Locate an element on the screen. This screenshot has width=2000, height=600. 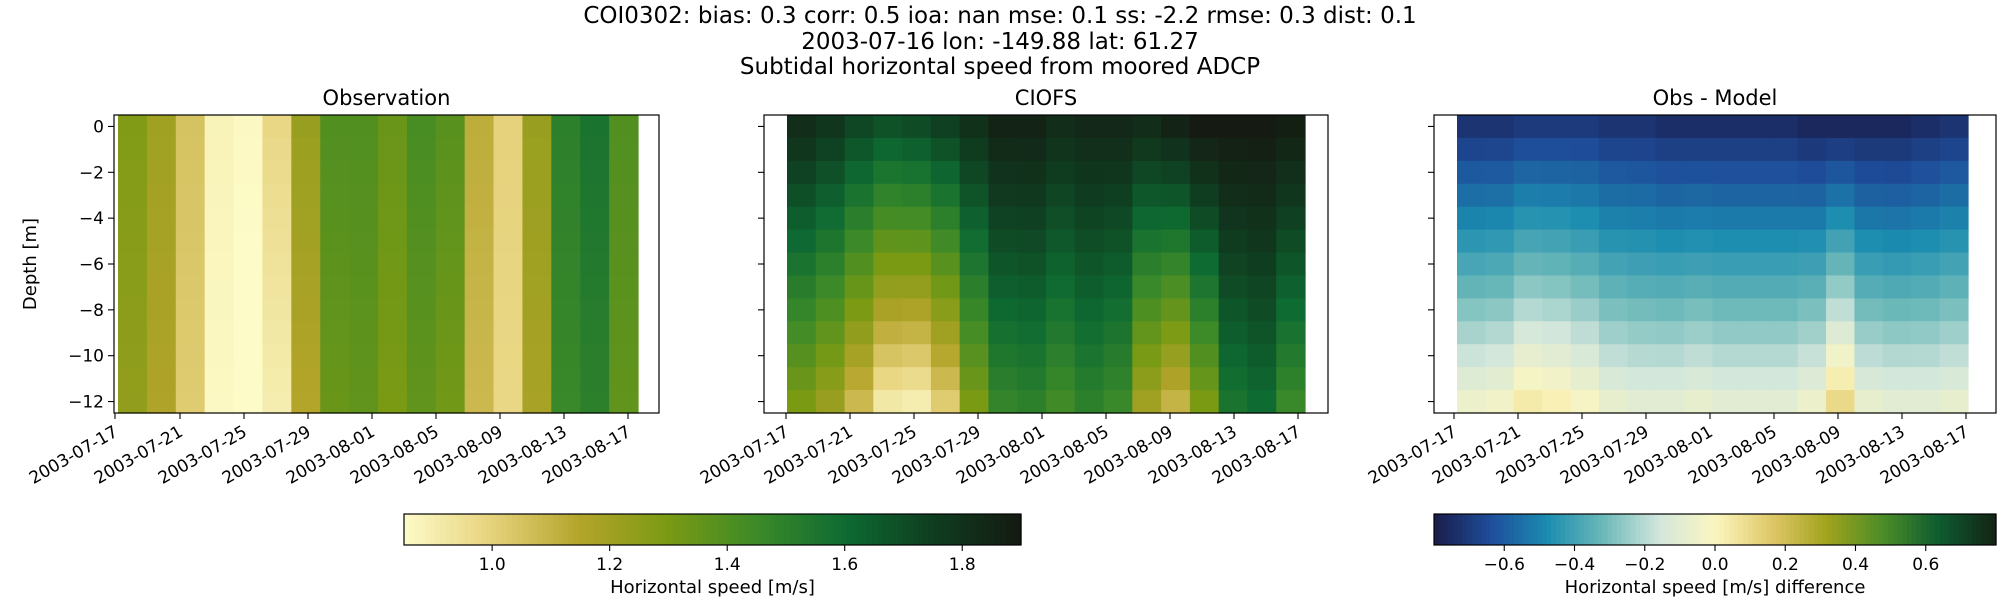
y-tick-label: −4 is located at coordinates (91, 219).